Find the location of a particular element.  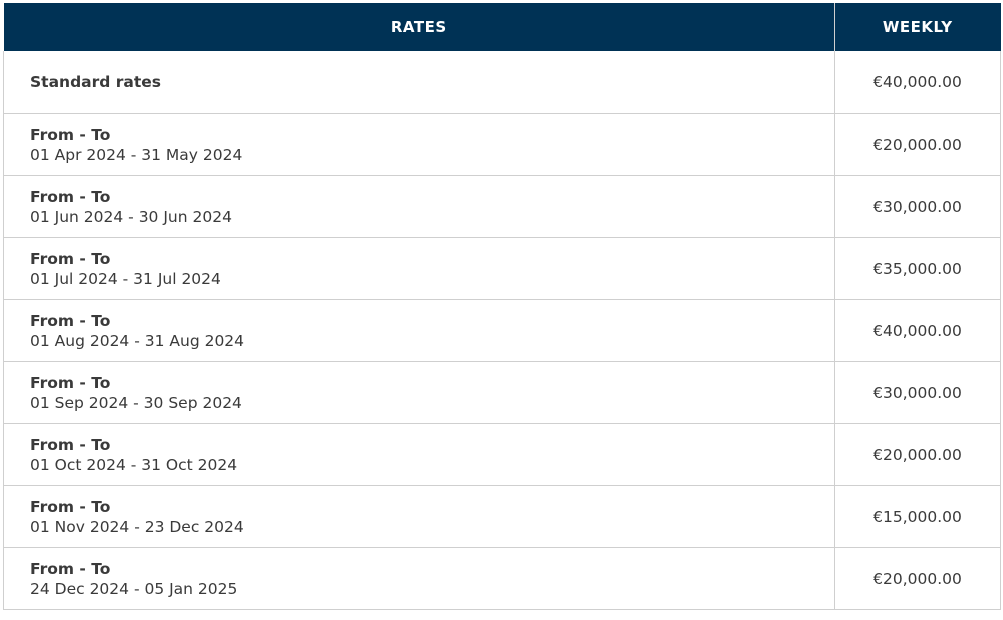

period-label-cell: From - To 01 Jul 2024 - 31 Jul 2024 is located at coordinates (419, 268).